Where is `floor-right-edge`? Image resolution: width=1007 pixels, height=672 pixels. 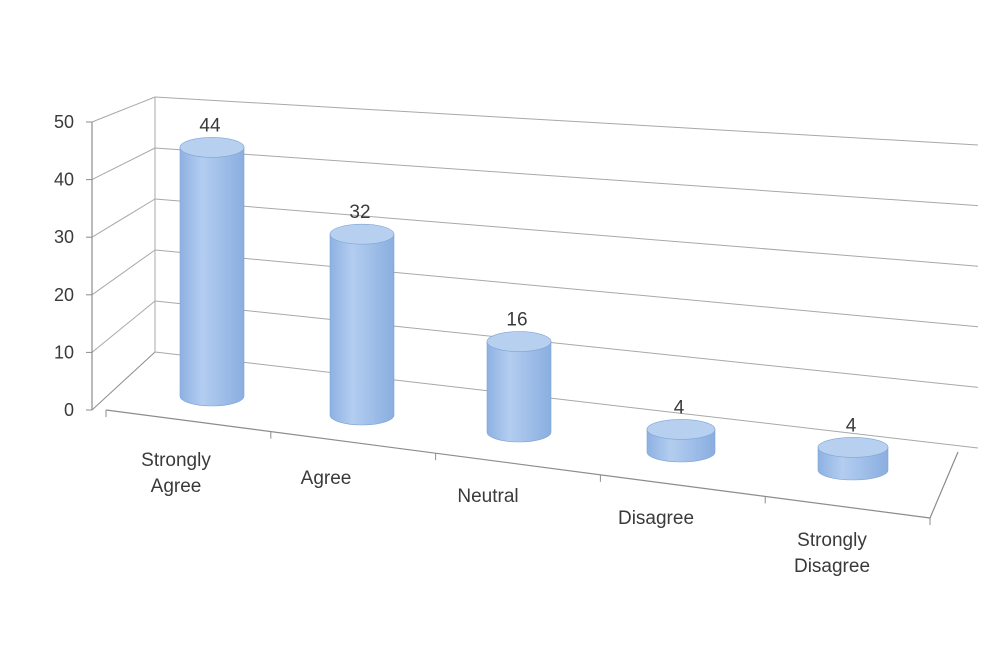
floor-right-edge is located at coordinates (944, 485).